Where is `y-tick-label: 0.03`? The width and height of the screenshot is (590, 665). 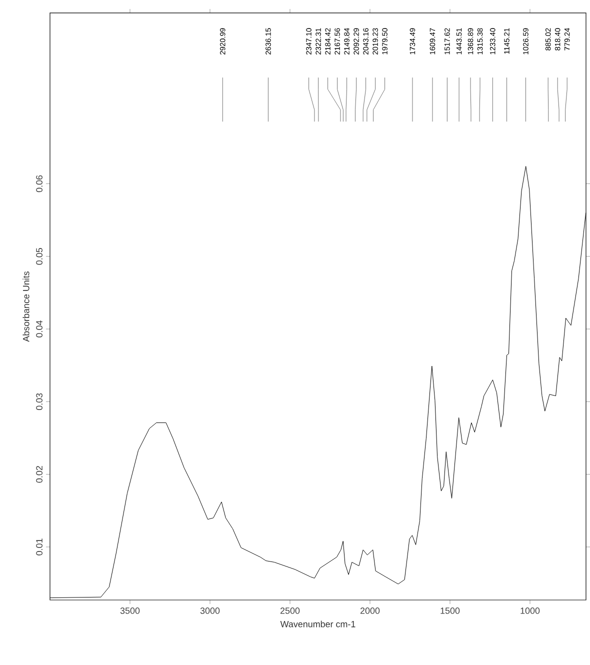
y-tick-label: 0.03 is located at coordinates (39, 401).